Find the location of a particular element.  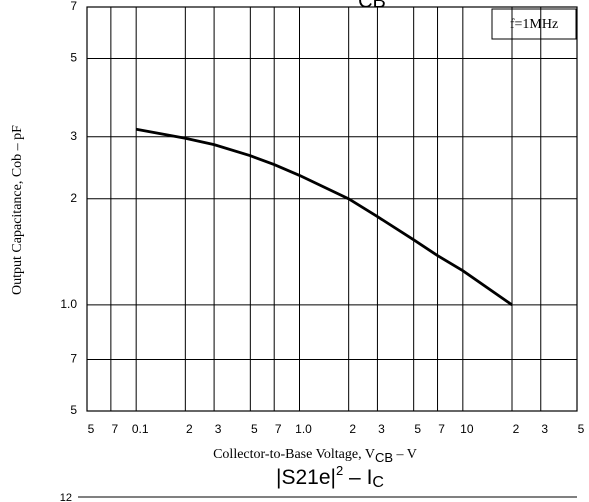

annotation: f=1MHz is located at coordinates (534, 24).